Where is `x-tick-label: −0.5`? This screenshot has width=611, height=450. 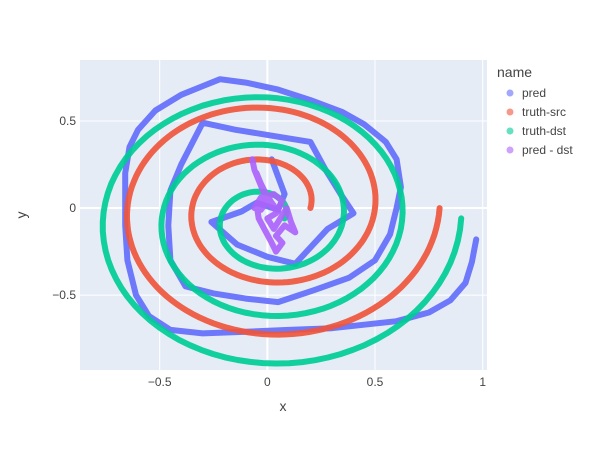
x-tick-label: −0.5 is located at coordinates (160, 382).